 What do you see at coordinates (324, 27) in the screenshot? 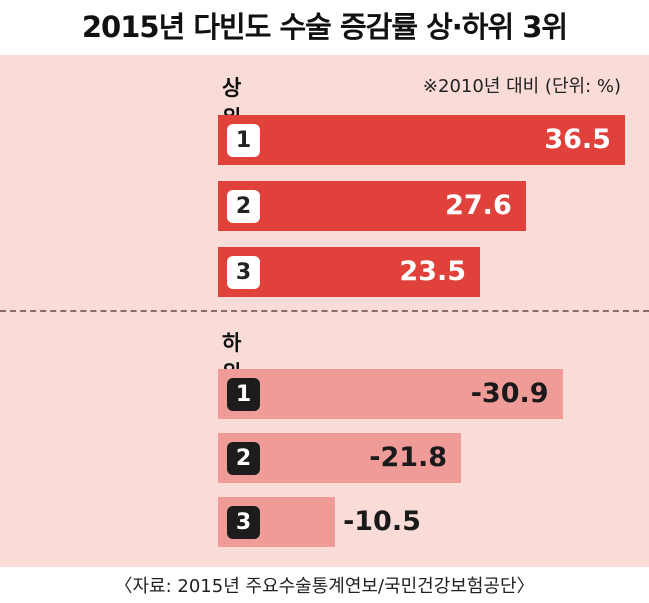
I see `title: 2015년 다빈도 수술 증감률 상·하위 3위` at bounding box center [324, 27].